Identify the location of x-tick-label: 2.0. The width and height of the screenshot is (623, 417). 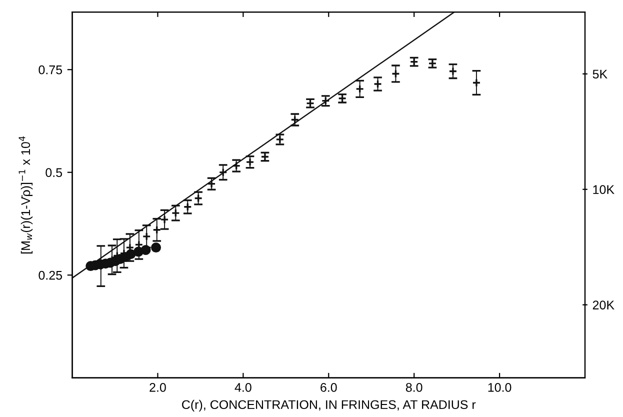
(158, 387).